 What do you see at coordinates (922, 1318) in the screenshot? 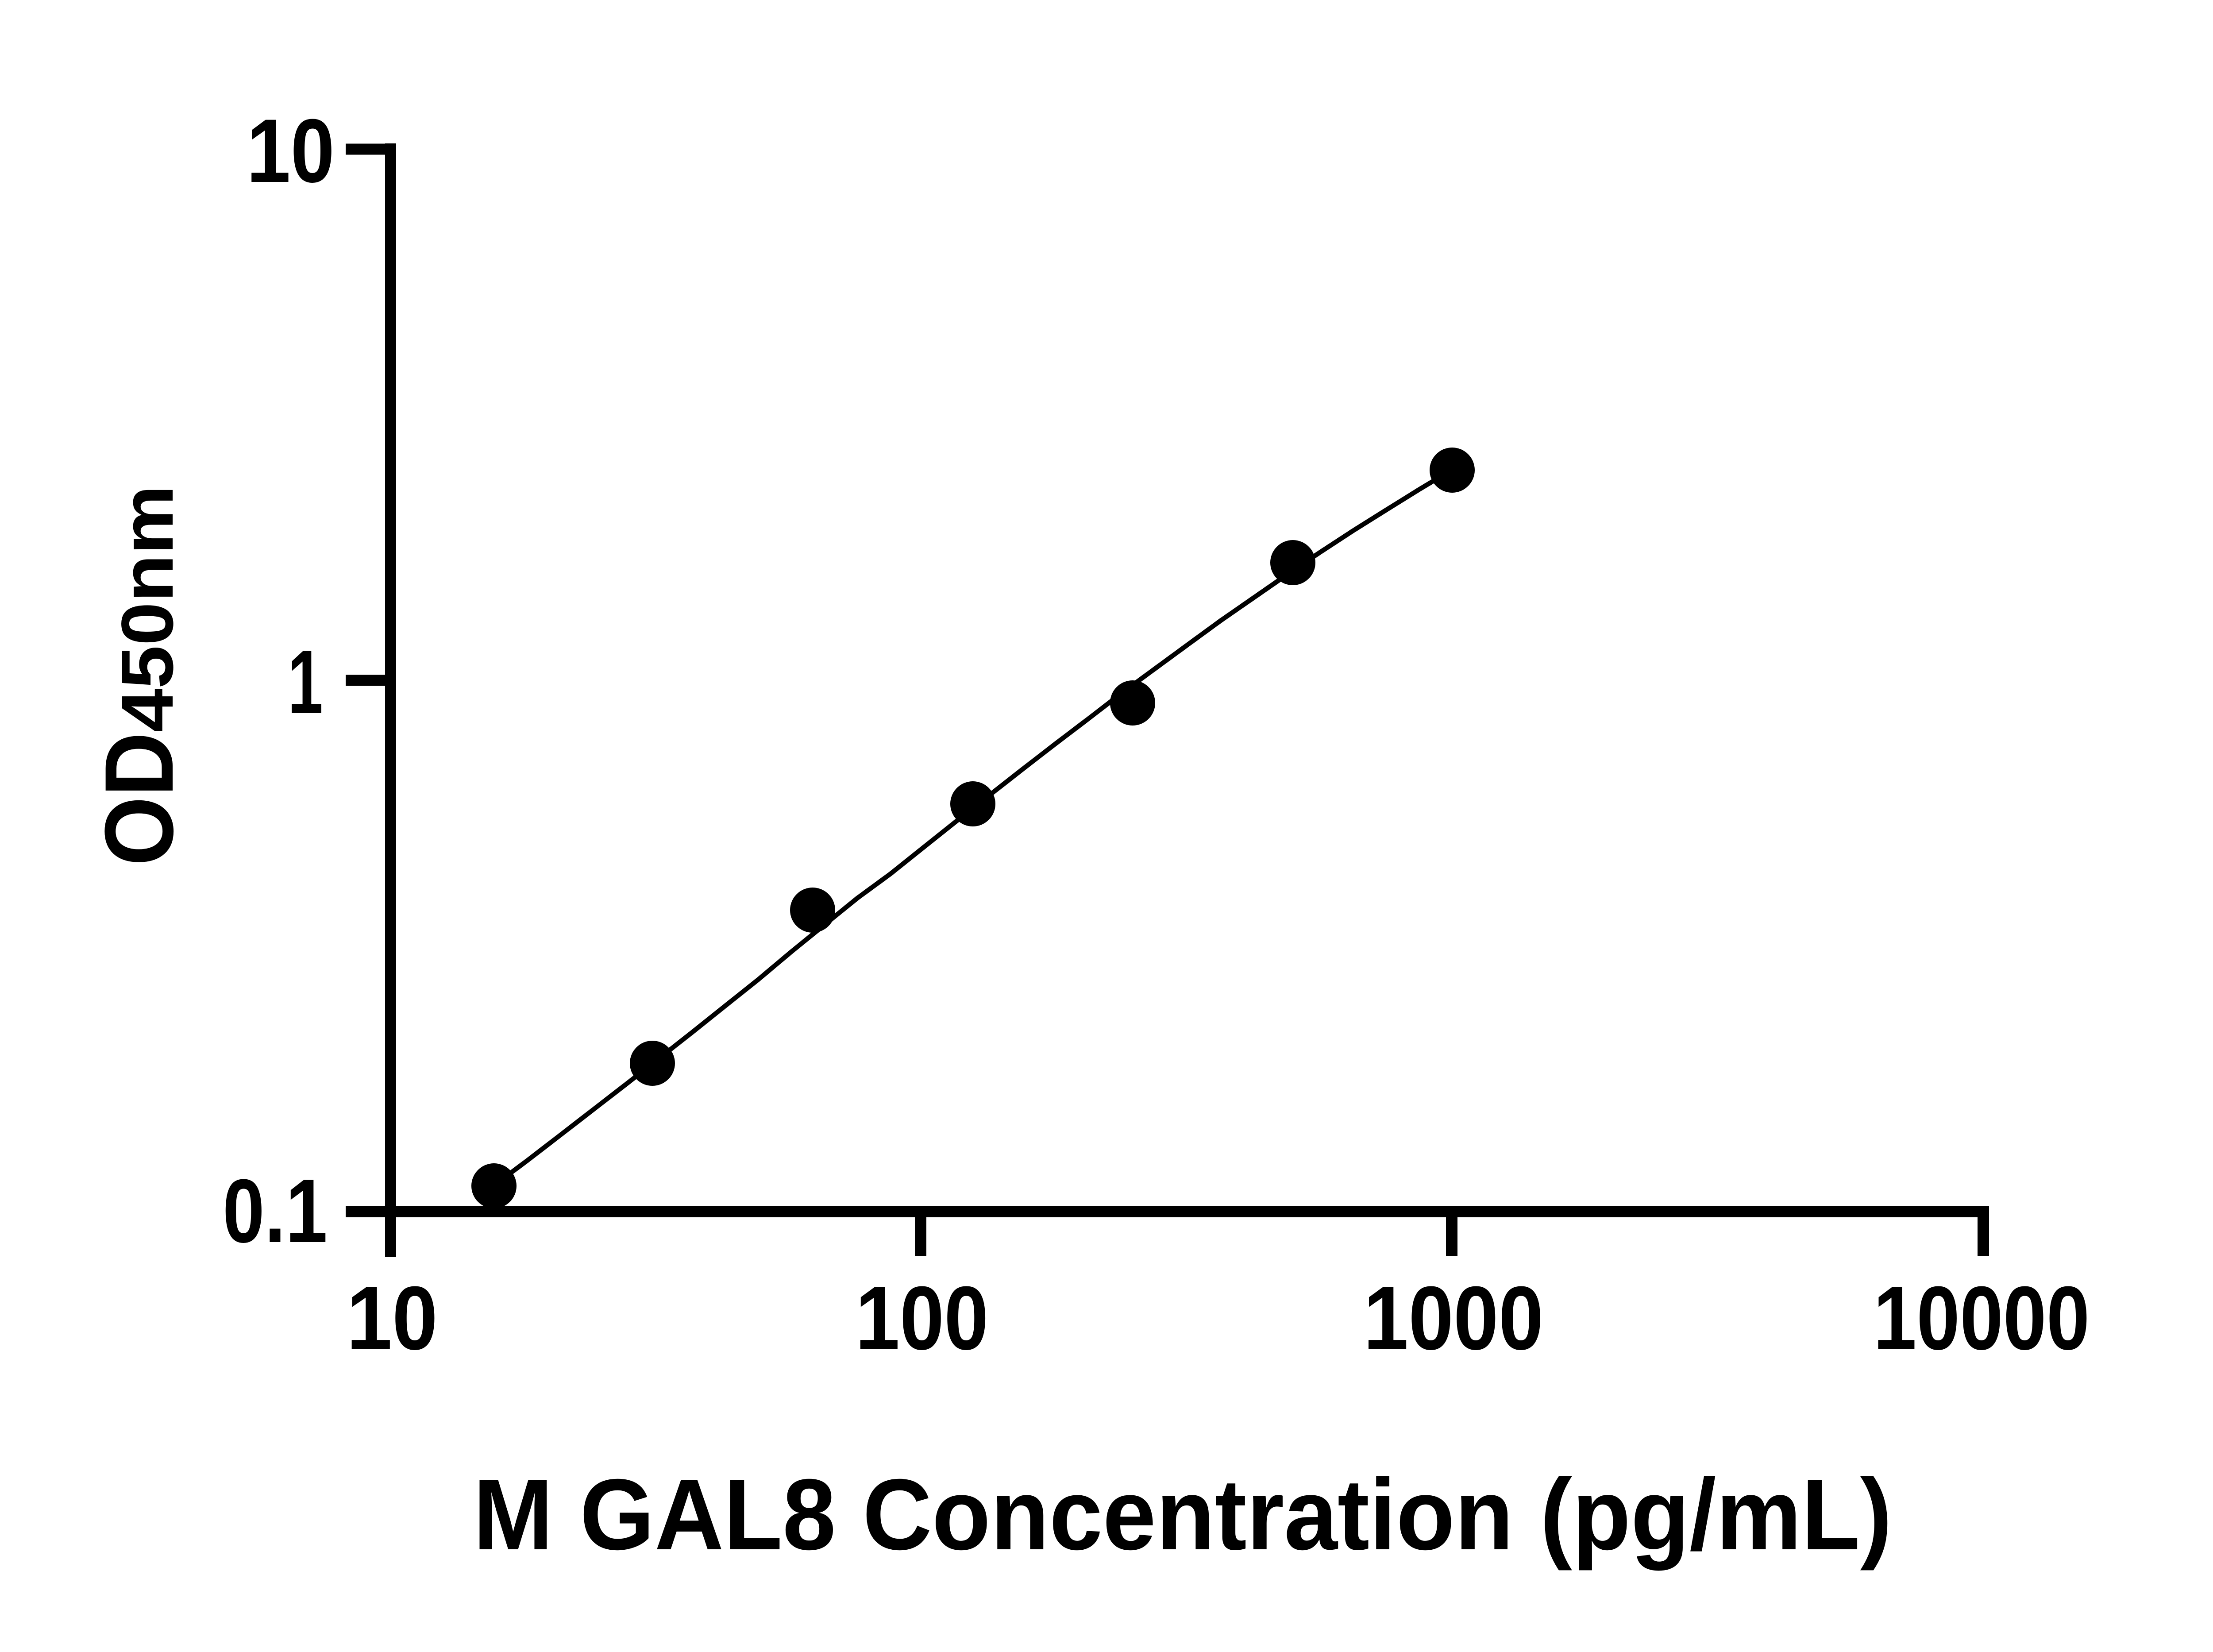
I see `svg-text: 100` at bounding box center [922, 1318].